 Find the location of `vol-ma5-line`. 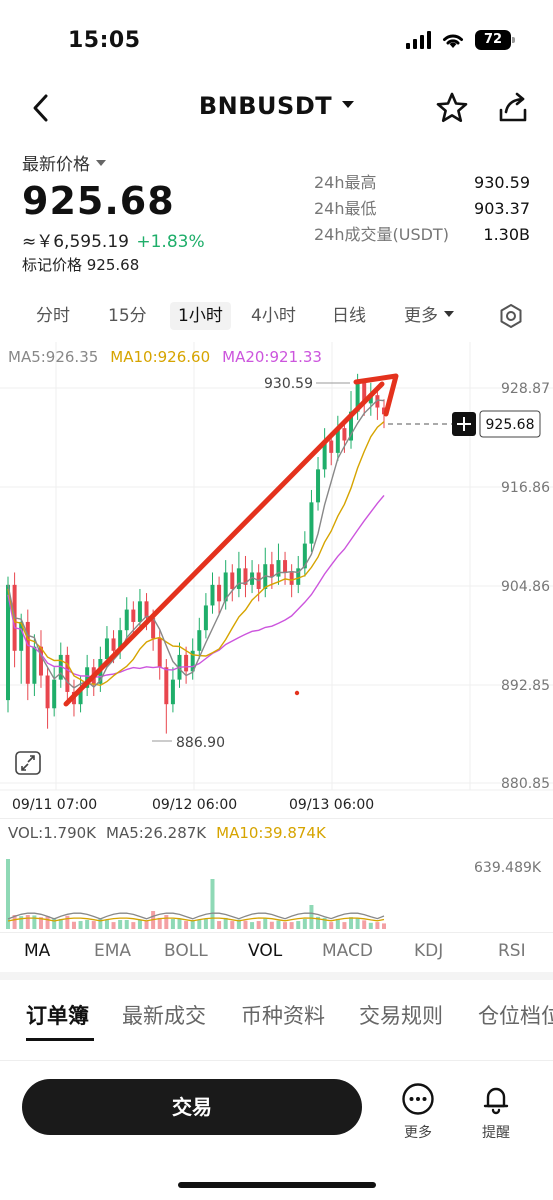

vol-ma5-line is located at coordinates (196, 916).